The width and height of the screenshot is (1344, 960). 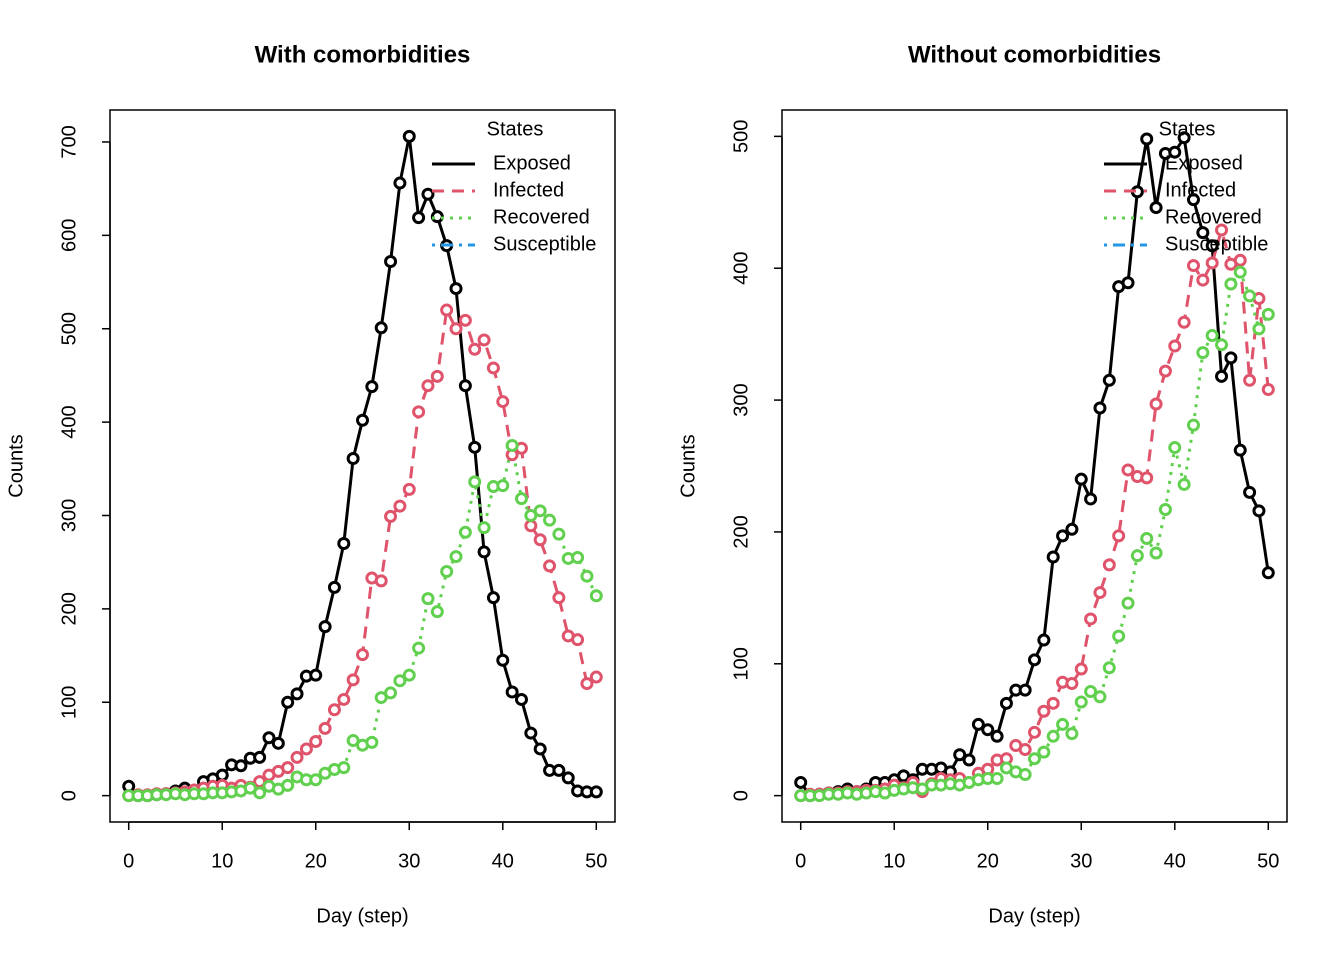 I want to click on y-tick-label: 200, so click(x=741, y=531).